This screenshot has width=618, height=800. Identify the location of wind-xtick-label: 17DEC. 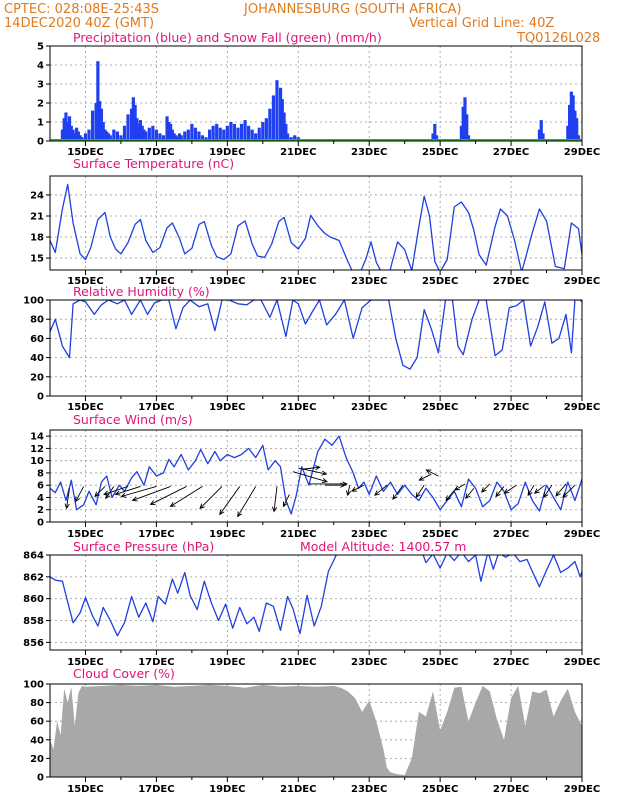
(156, 534).